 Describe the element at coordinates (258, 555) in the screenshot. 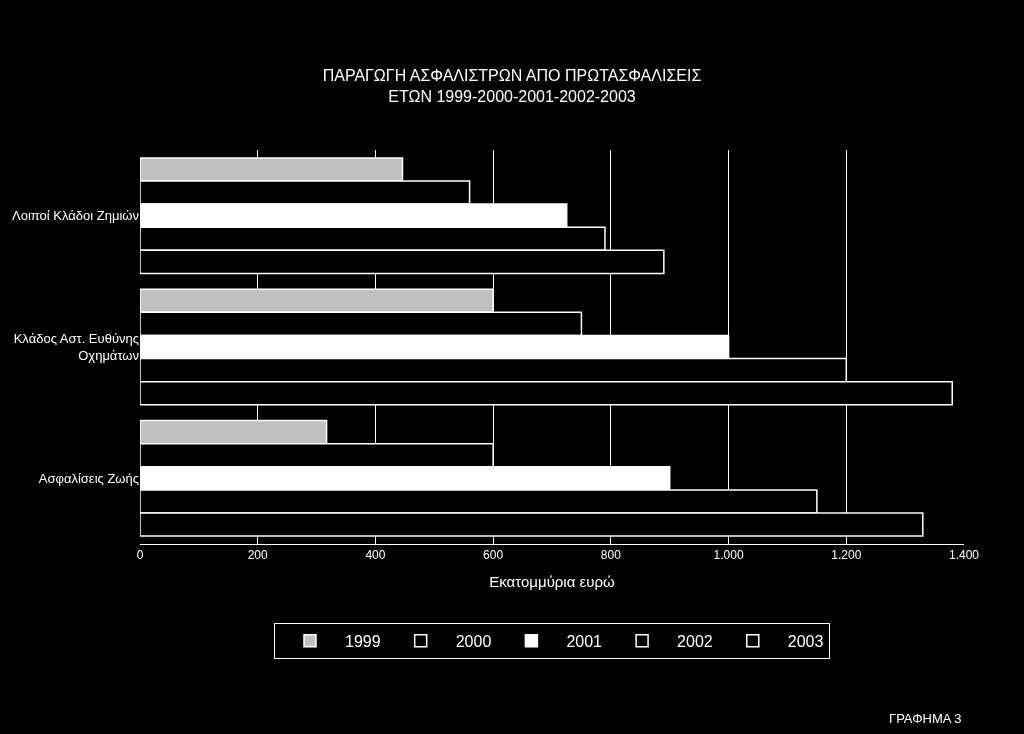

I see `x-tick-label: 200` at that location.